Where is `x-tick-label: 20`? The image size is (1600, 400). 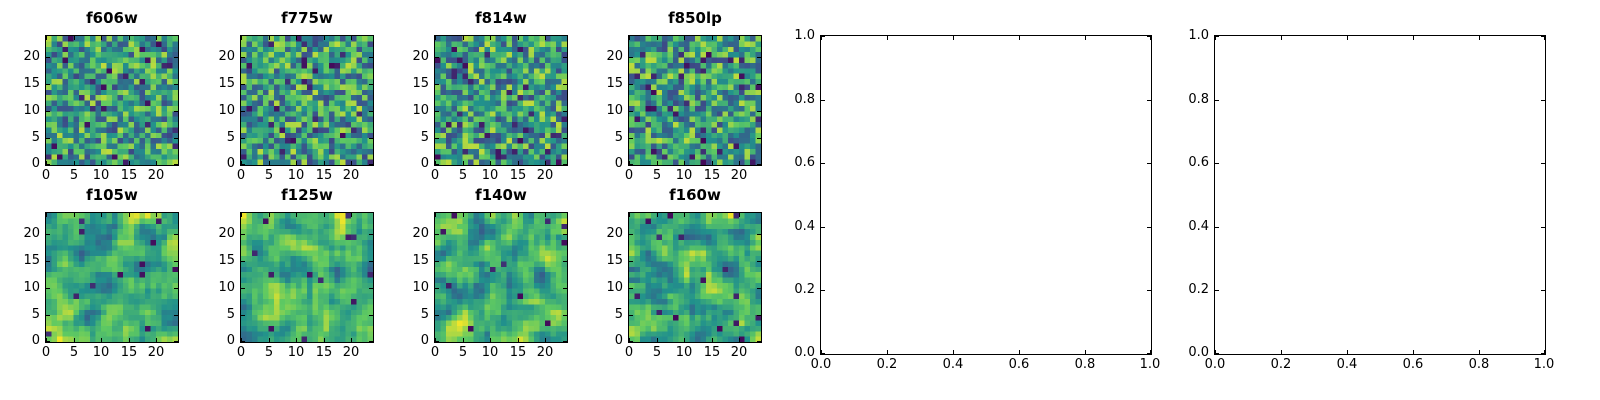
x-tick-label: 20 is located at coordinates (739, 352).